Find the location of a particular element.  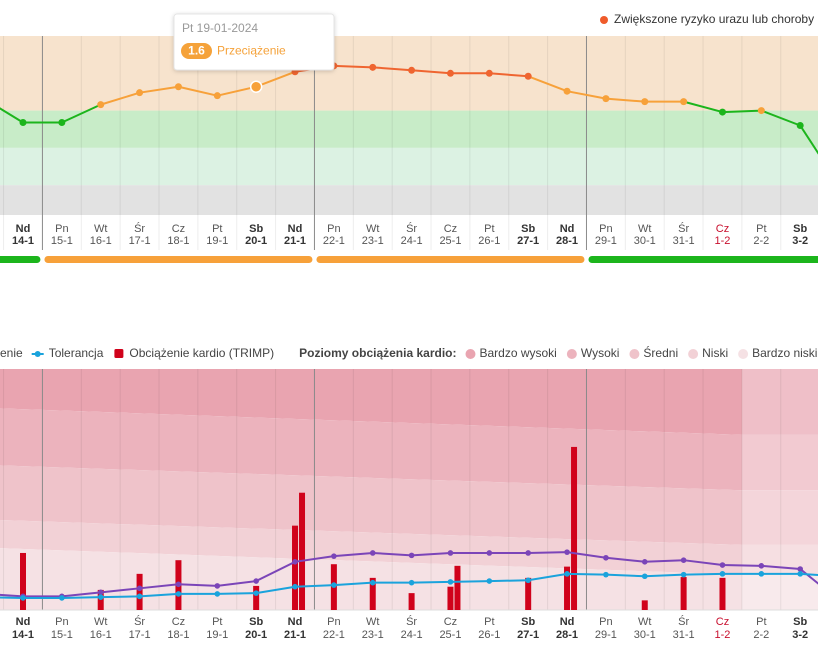

date-label: 29-1 is located at coordinates (606, 635).